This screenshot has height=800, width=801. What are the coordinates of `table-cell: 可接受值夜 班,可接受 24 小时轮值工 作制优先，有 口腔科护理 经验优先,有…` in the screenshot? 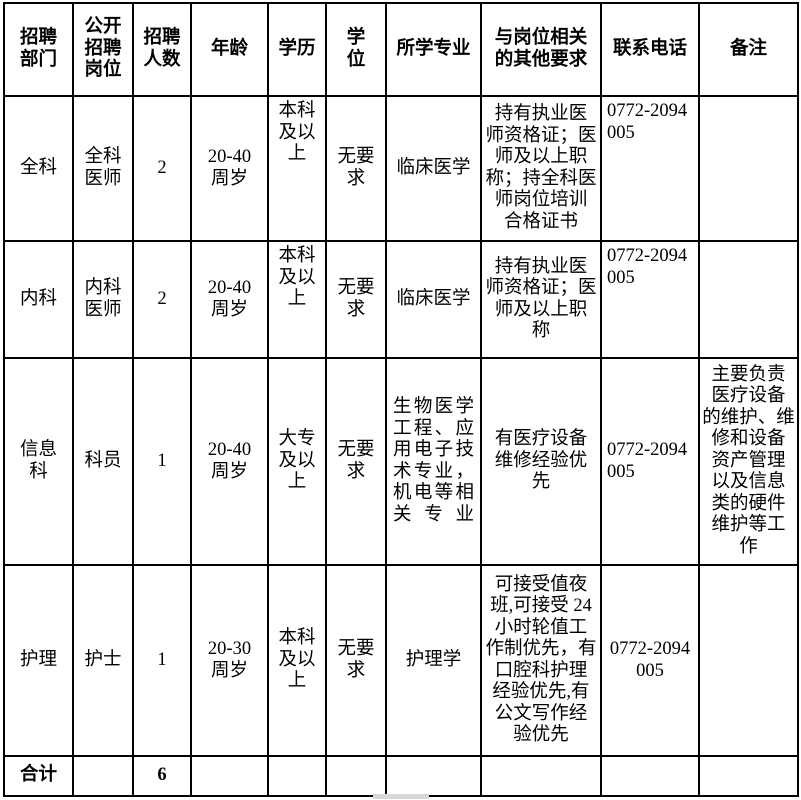 It's located at (541, 660).